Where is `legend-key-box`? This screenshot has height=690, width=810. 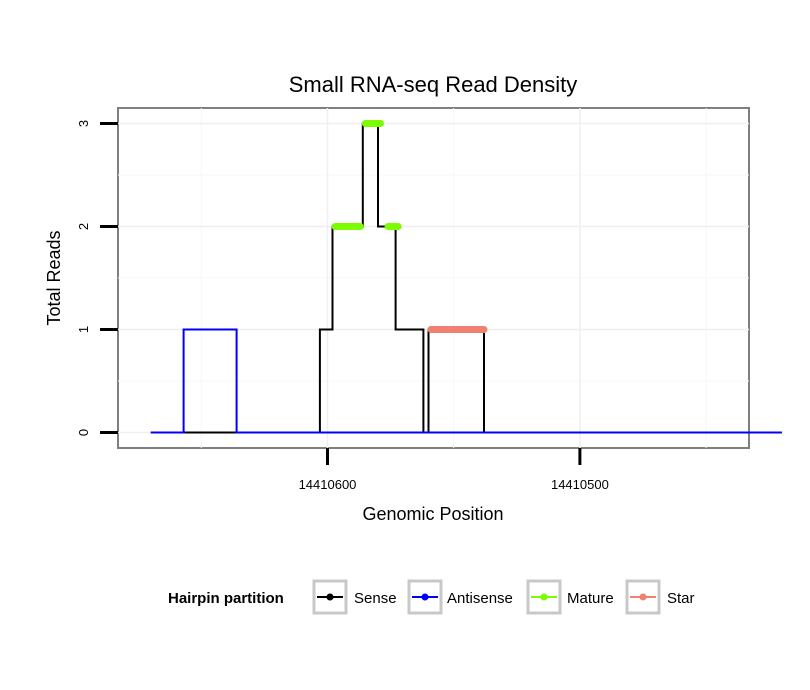
legend-key-box is located at coordinates (544, 597).